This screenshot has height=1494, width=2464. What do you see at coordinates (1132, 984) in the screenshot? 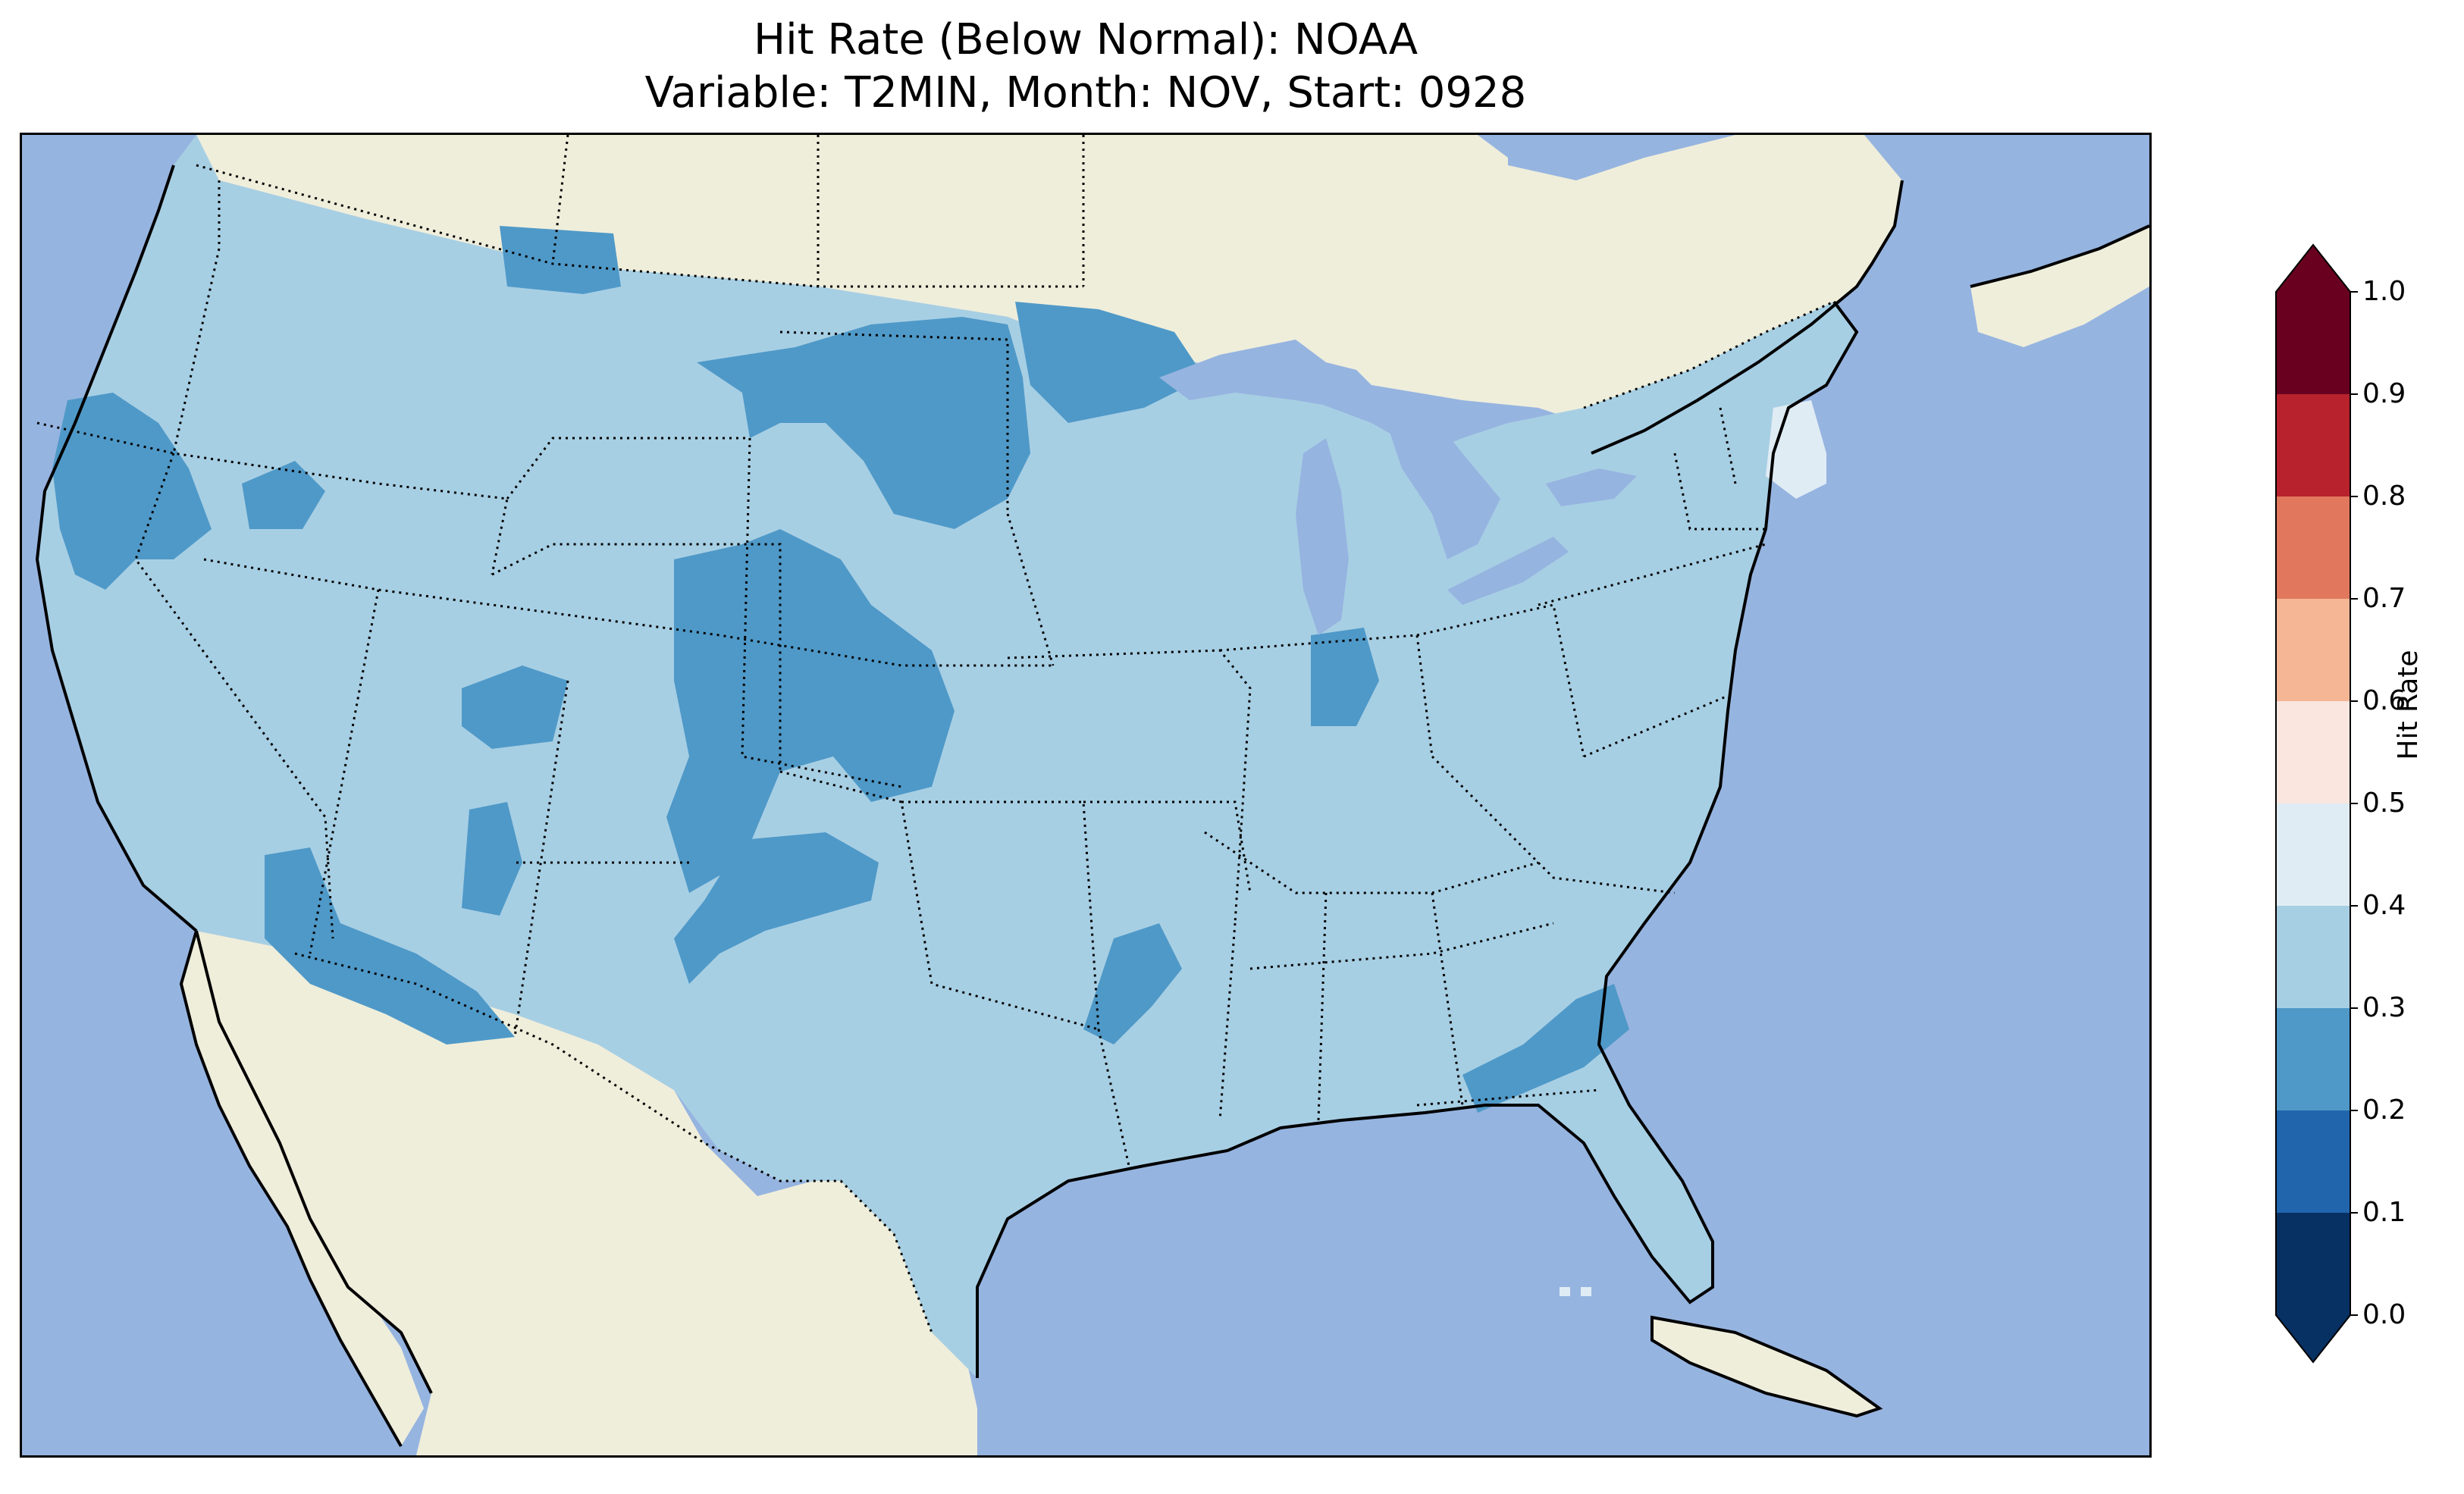
I see `patch-arkansas` at bounding box center [1132, 984].